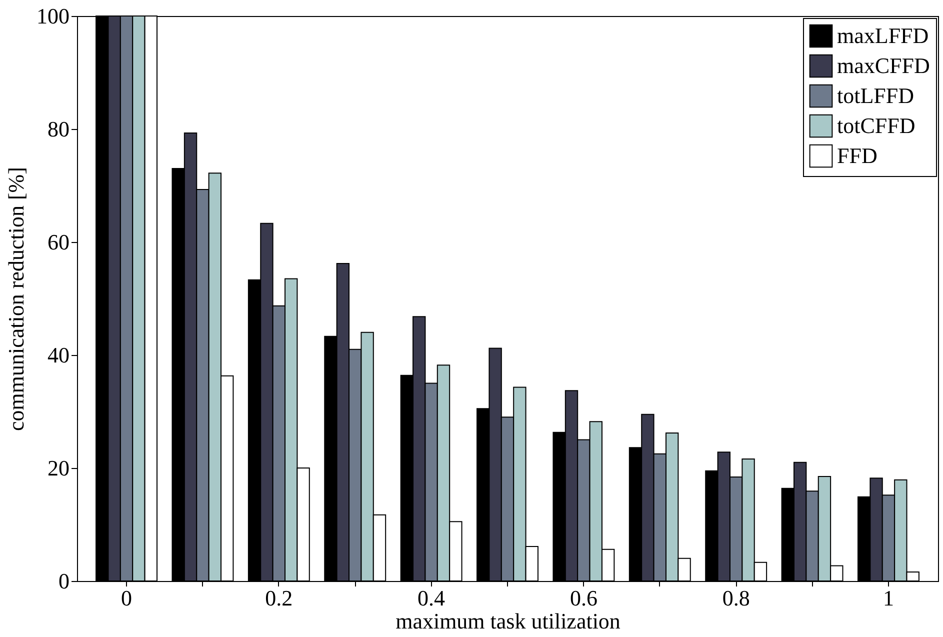 The image size is (943, 637). What do you see at coordinates (16, 299) in the screenshot?
I see `y-axis-title: communication reduction [%]` at bounding box center [16, 299].